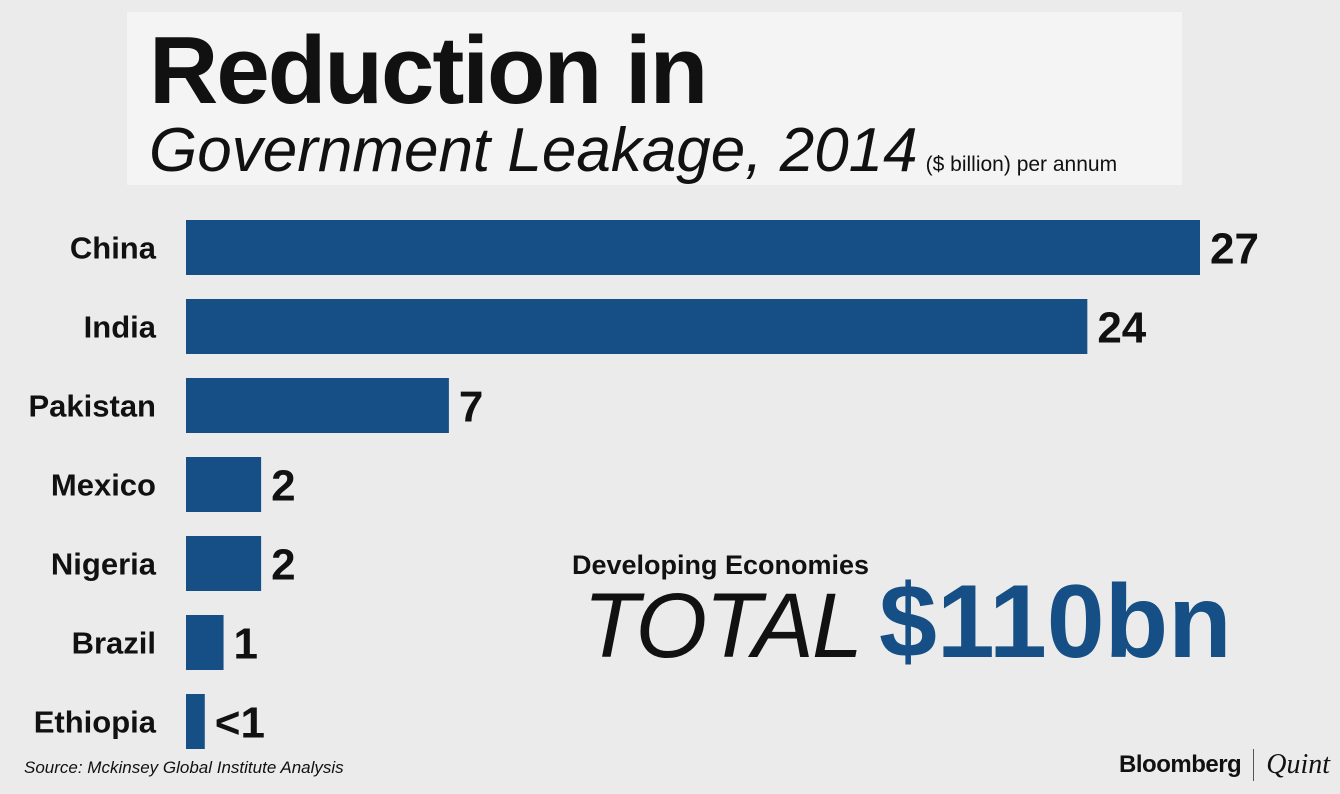  What do you see at coordinates (283, 565) in the screenshot?
I see `value-label-nigeria: 2` at bounding box center [283, 565].